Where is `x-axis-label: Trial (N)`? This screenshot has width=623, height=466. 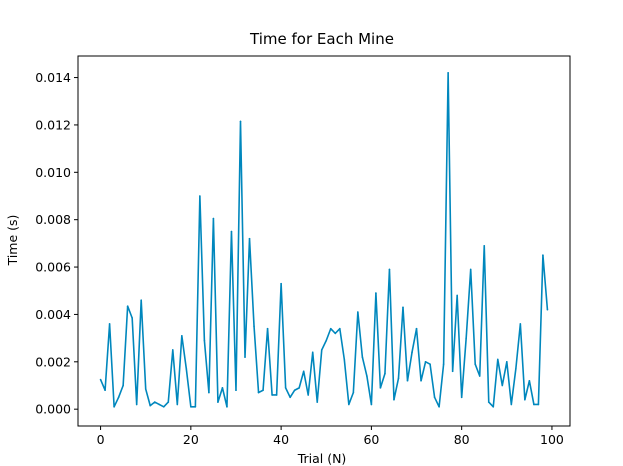
x-axis-label: Trial (N) is located at coordinates (322, 458).